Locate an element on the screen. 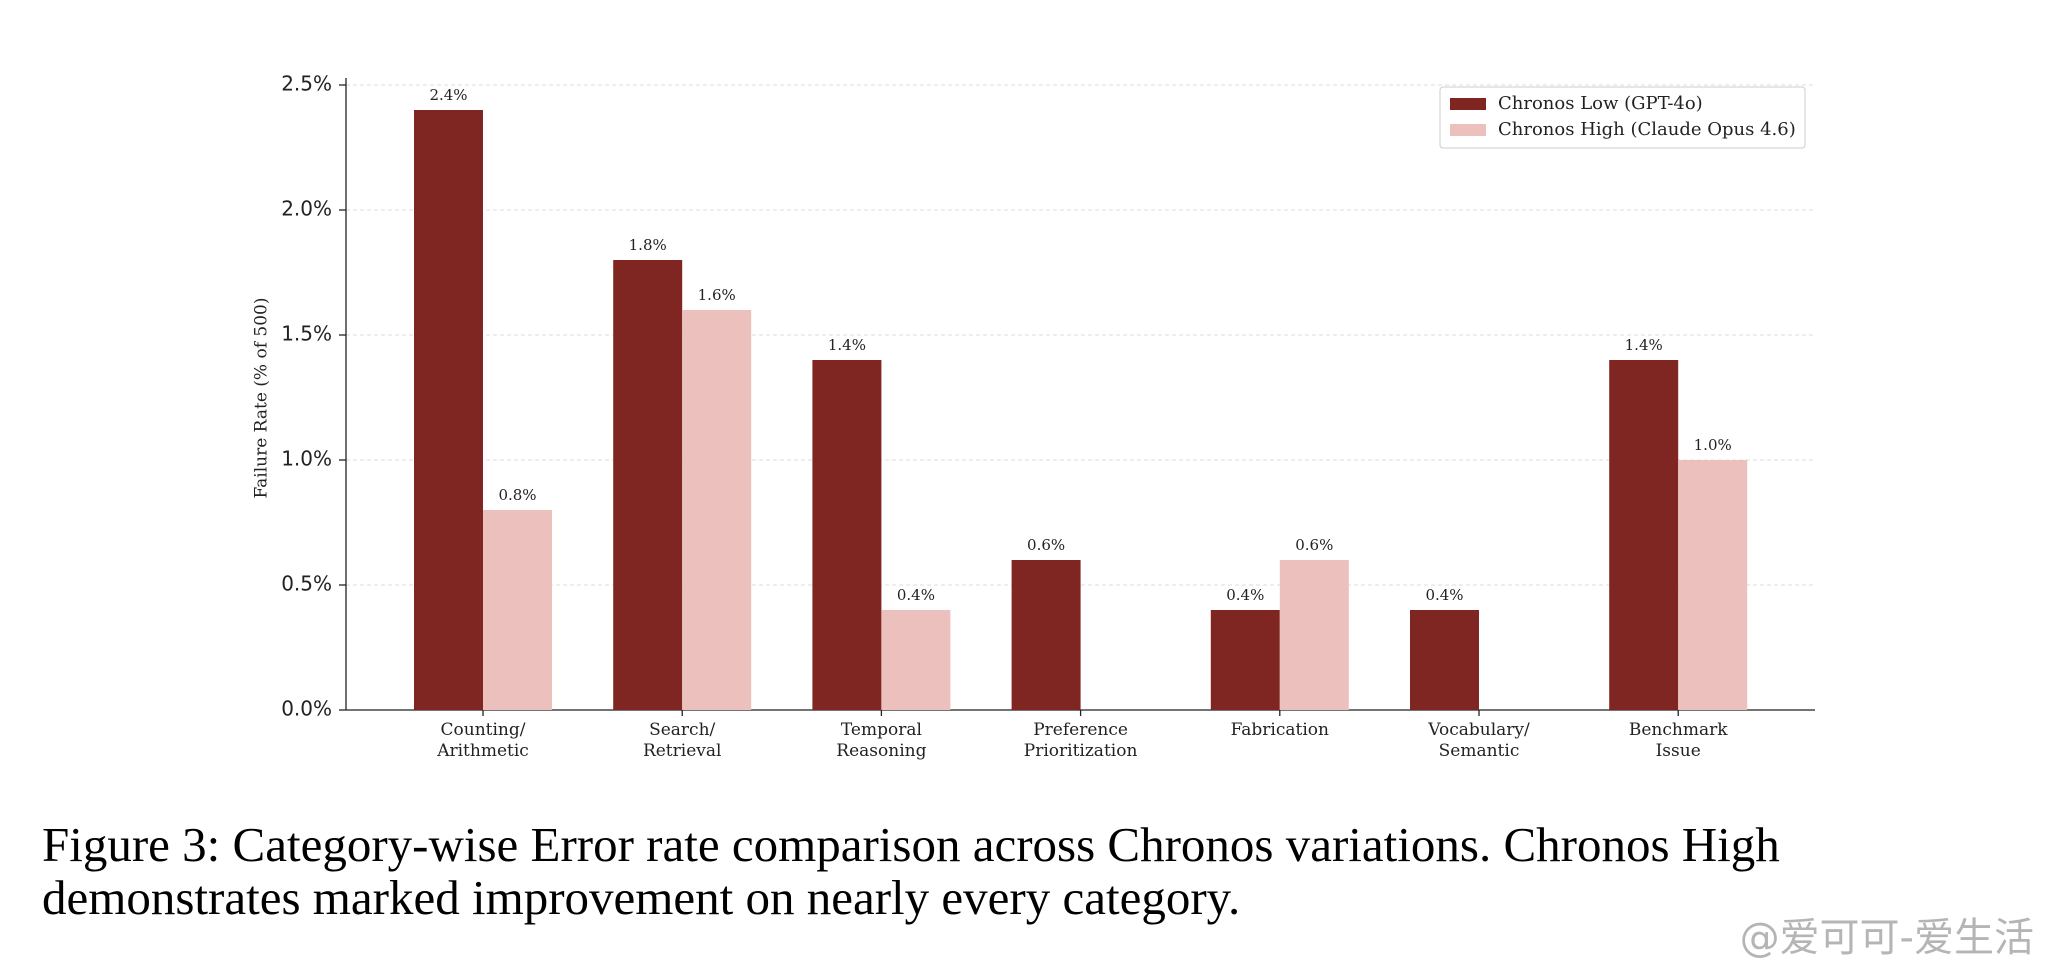 Image resolution: width=2048 pixels, height=980 pixels. y-tick-label: 0.0% is located at coordinates (306, 709).